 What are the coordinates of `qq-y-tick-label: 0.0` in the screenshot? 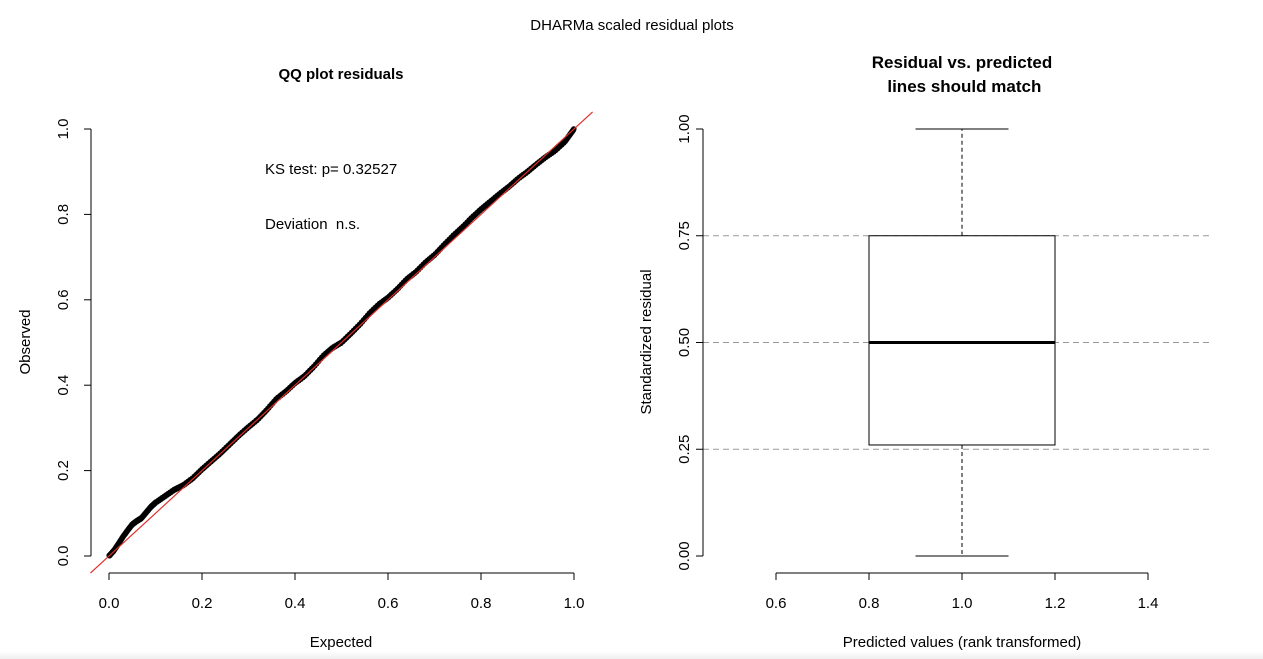 It's located at (63, 556).